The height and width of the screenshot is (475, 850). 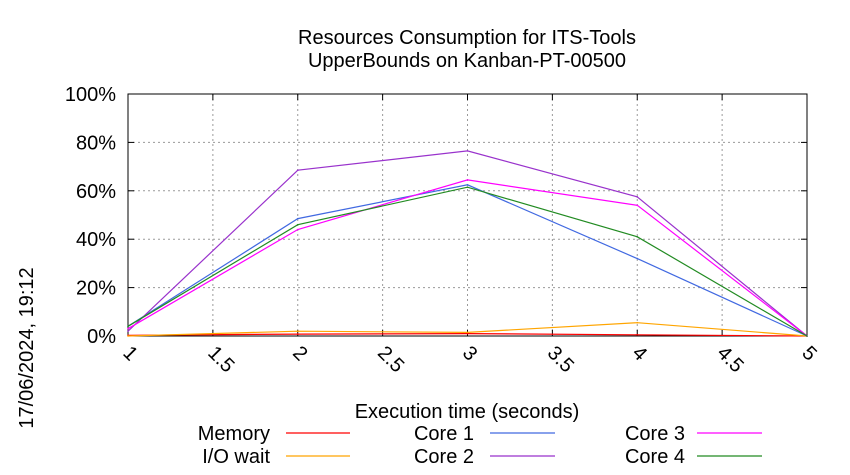 What do you see at coordinates (639, 353) in the screenshot?
I see `x-tick-label: 4` at bounding box center [639, 353].